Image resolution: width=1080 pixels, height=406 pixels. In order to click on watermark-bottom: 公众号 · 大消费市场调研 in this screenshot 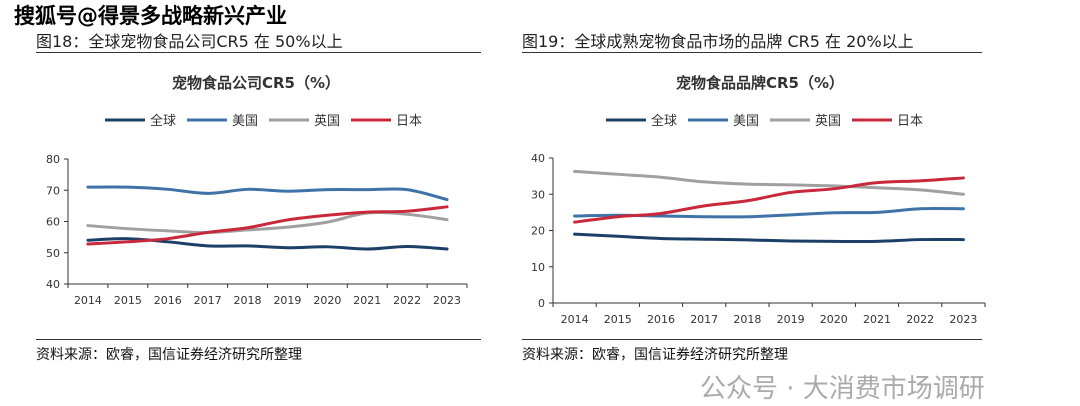, I will do `click(842, 389)`.